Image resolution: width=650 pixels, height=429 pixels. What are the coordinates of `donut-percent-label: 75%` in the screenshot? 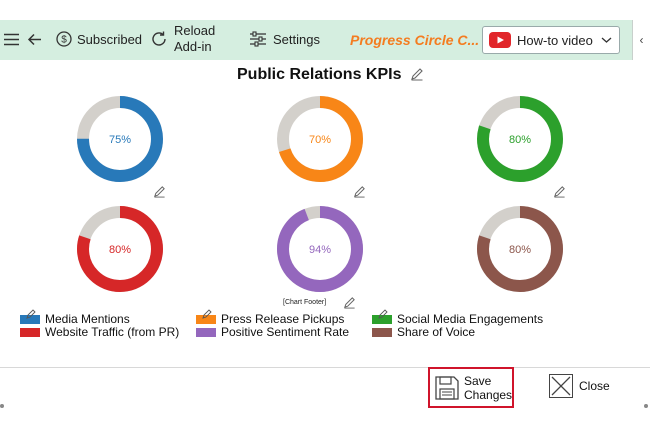 It's located at (120, 140).